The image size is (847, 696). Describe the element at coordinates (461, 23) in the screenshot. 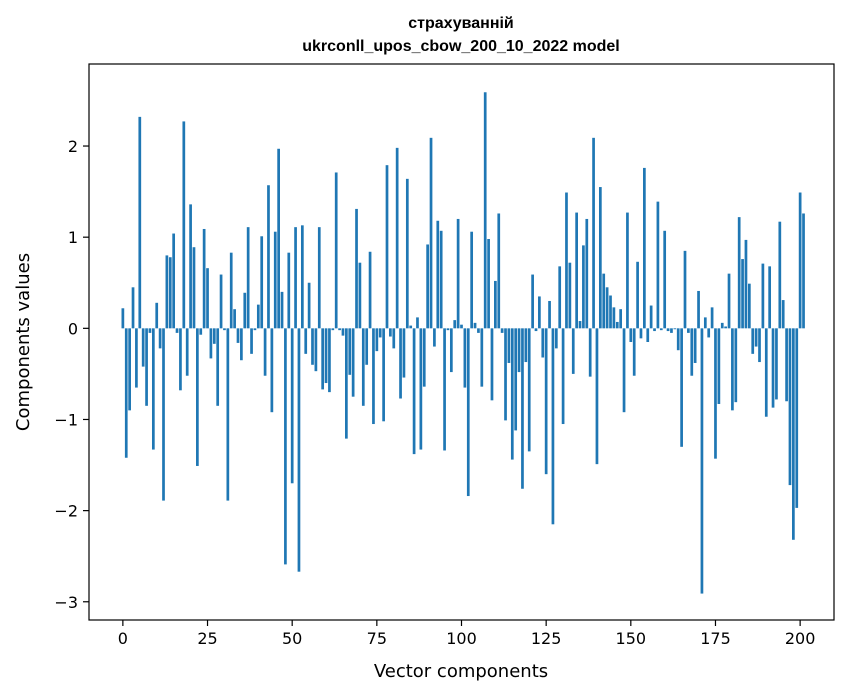

I see `chart-title-line1: страхуванній` at that location.